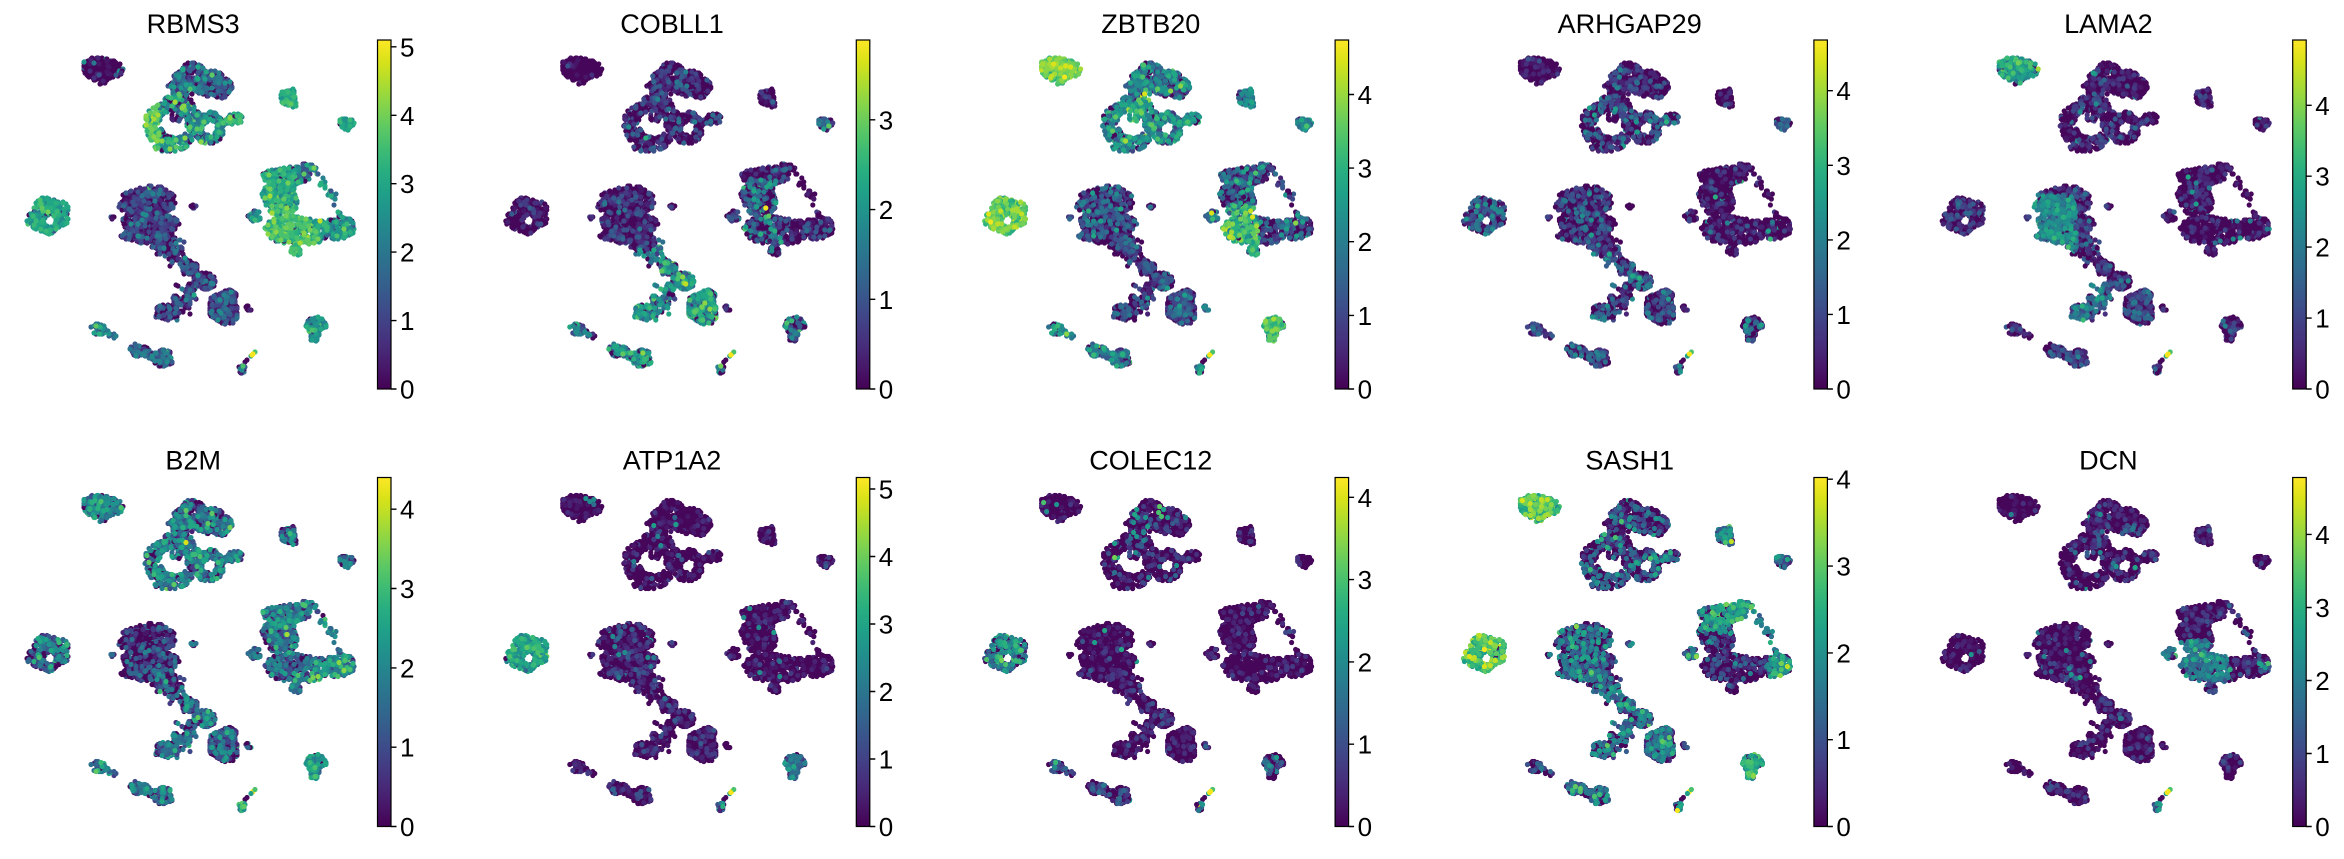  I want to click on svg-text: RBMS3, so click(193, 24).